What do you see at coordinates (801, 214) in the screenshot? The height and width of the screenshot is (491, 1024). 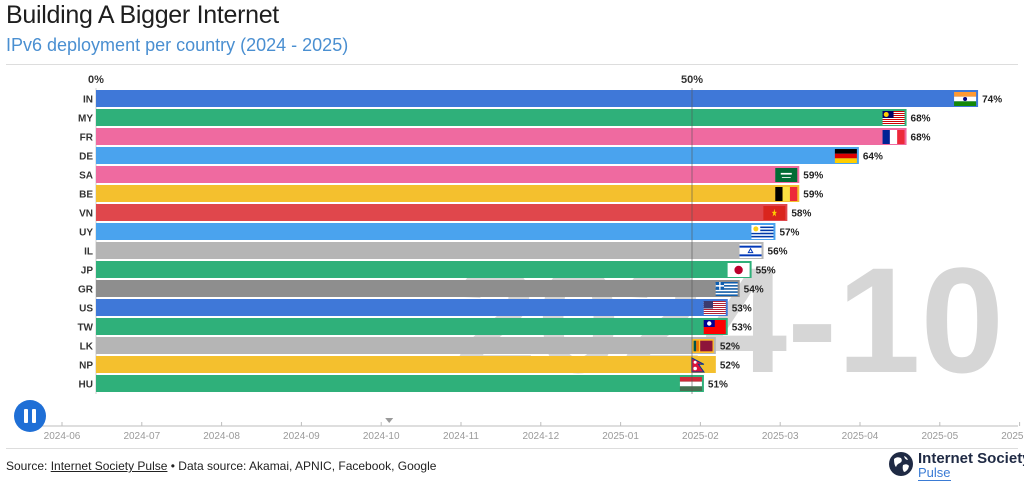 I see `bar-value-label: 58%` at bounding box center [801, 214].